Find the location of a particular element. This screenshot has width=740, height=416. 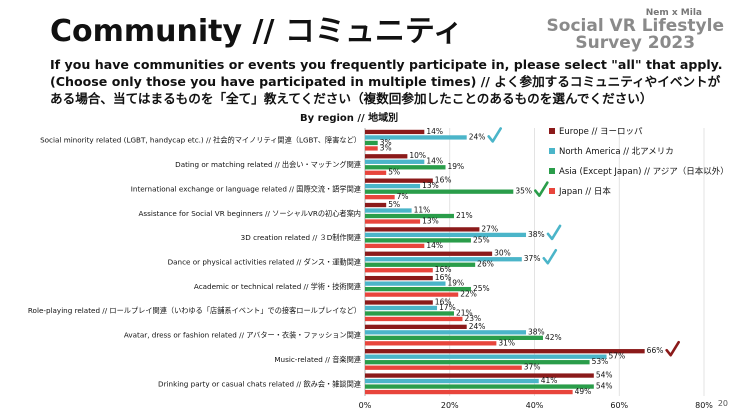

value-label: 10% is located at coordinates (417, 155).